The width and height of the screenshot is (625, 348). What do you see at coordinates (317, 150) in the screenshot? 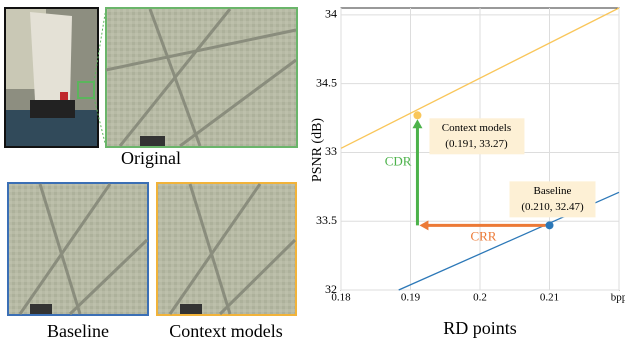
I see `y-axis-label: PSNR (dB)` at bounding box center [317, 150].